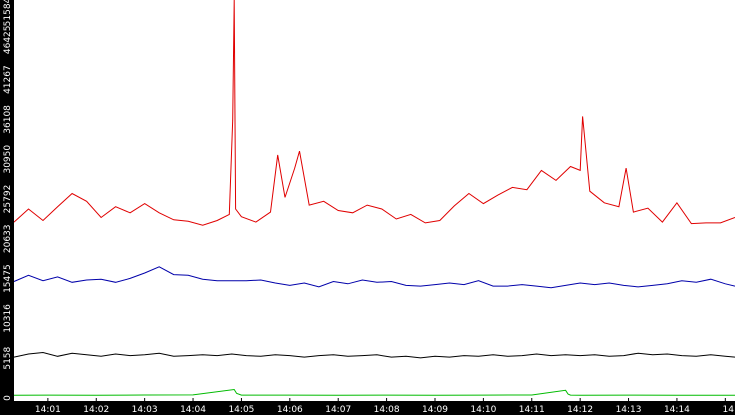 This screenshot has height=415, width=735. Describe the element at coordinates (729, 410) in the screenshot. I see `x-tick-label: 14` at that location.